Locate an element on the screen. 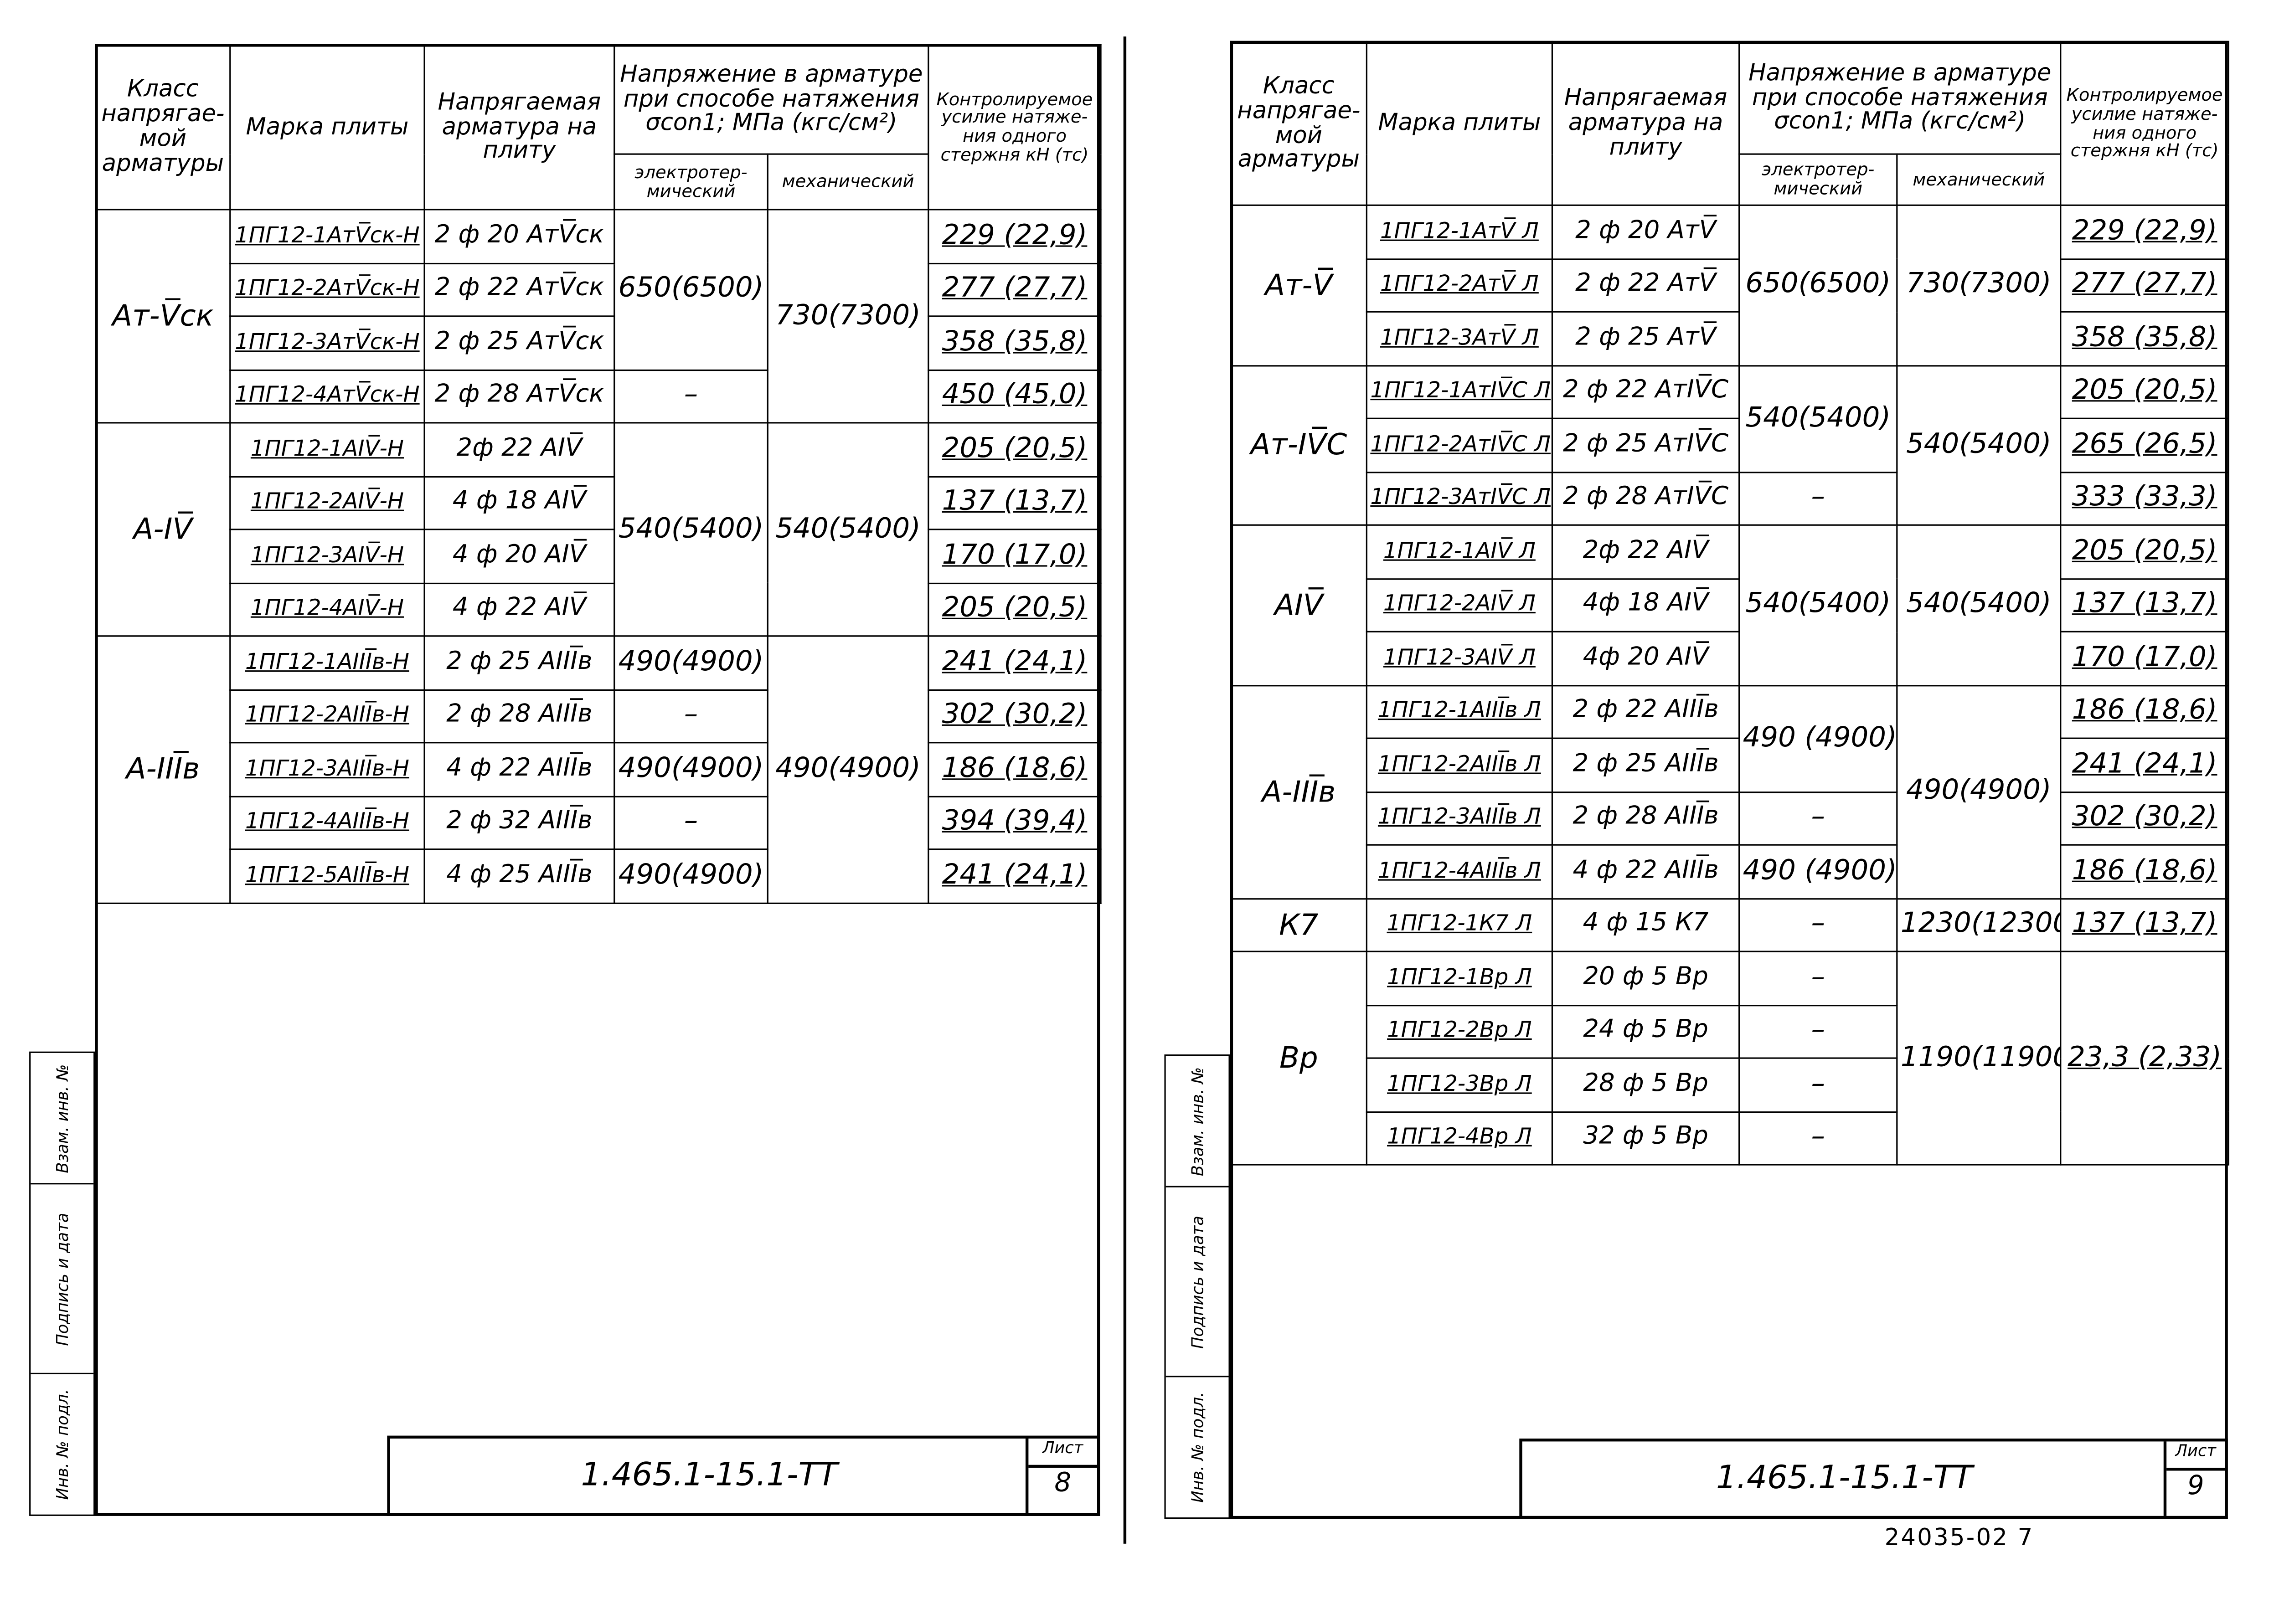 This screenshot has width=2279, height=1624. rebar-cell: 2 ф 25 АтV̅ск is located at coordinates (519, 342).